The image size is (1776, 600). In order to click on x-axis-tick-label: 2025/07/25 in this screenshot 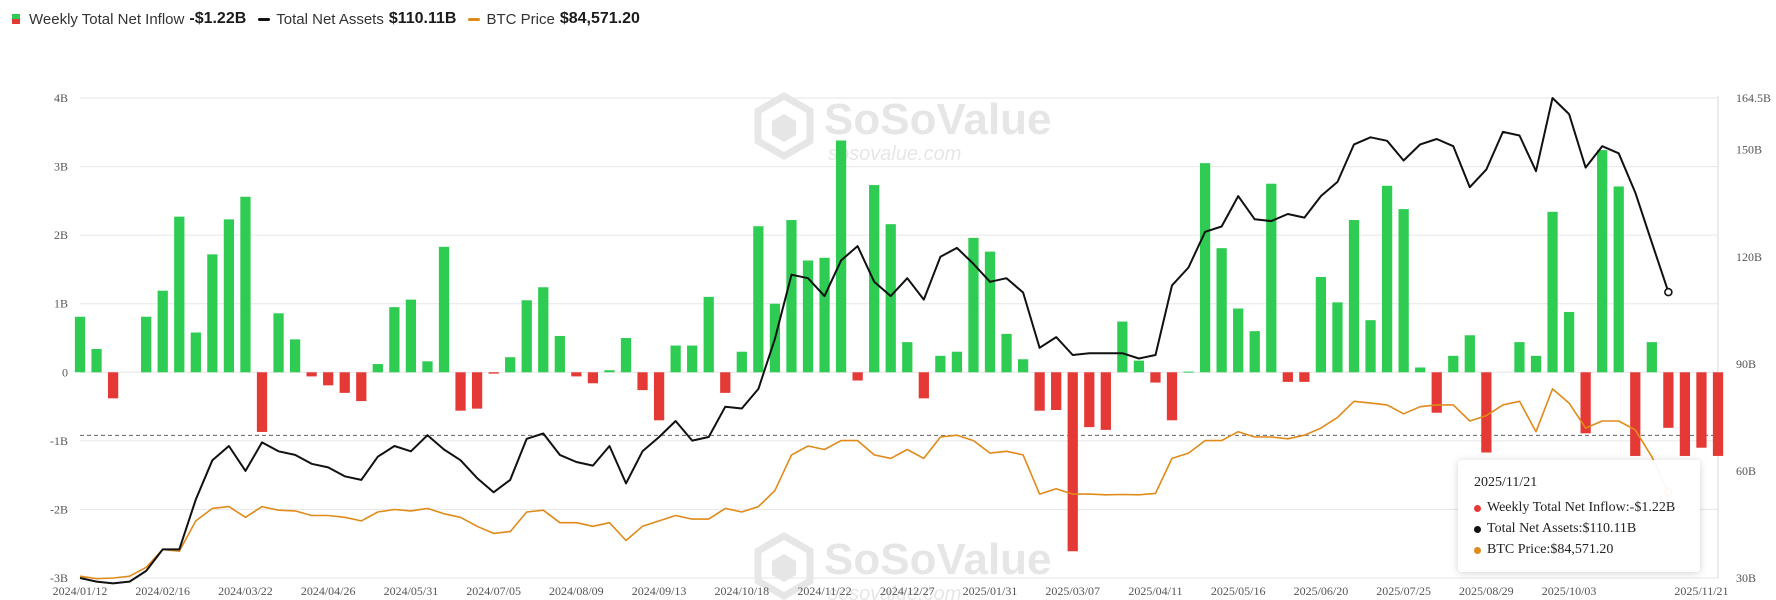, I will do `click(1403, 591)`.